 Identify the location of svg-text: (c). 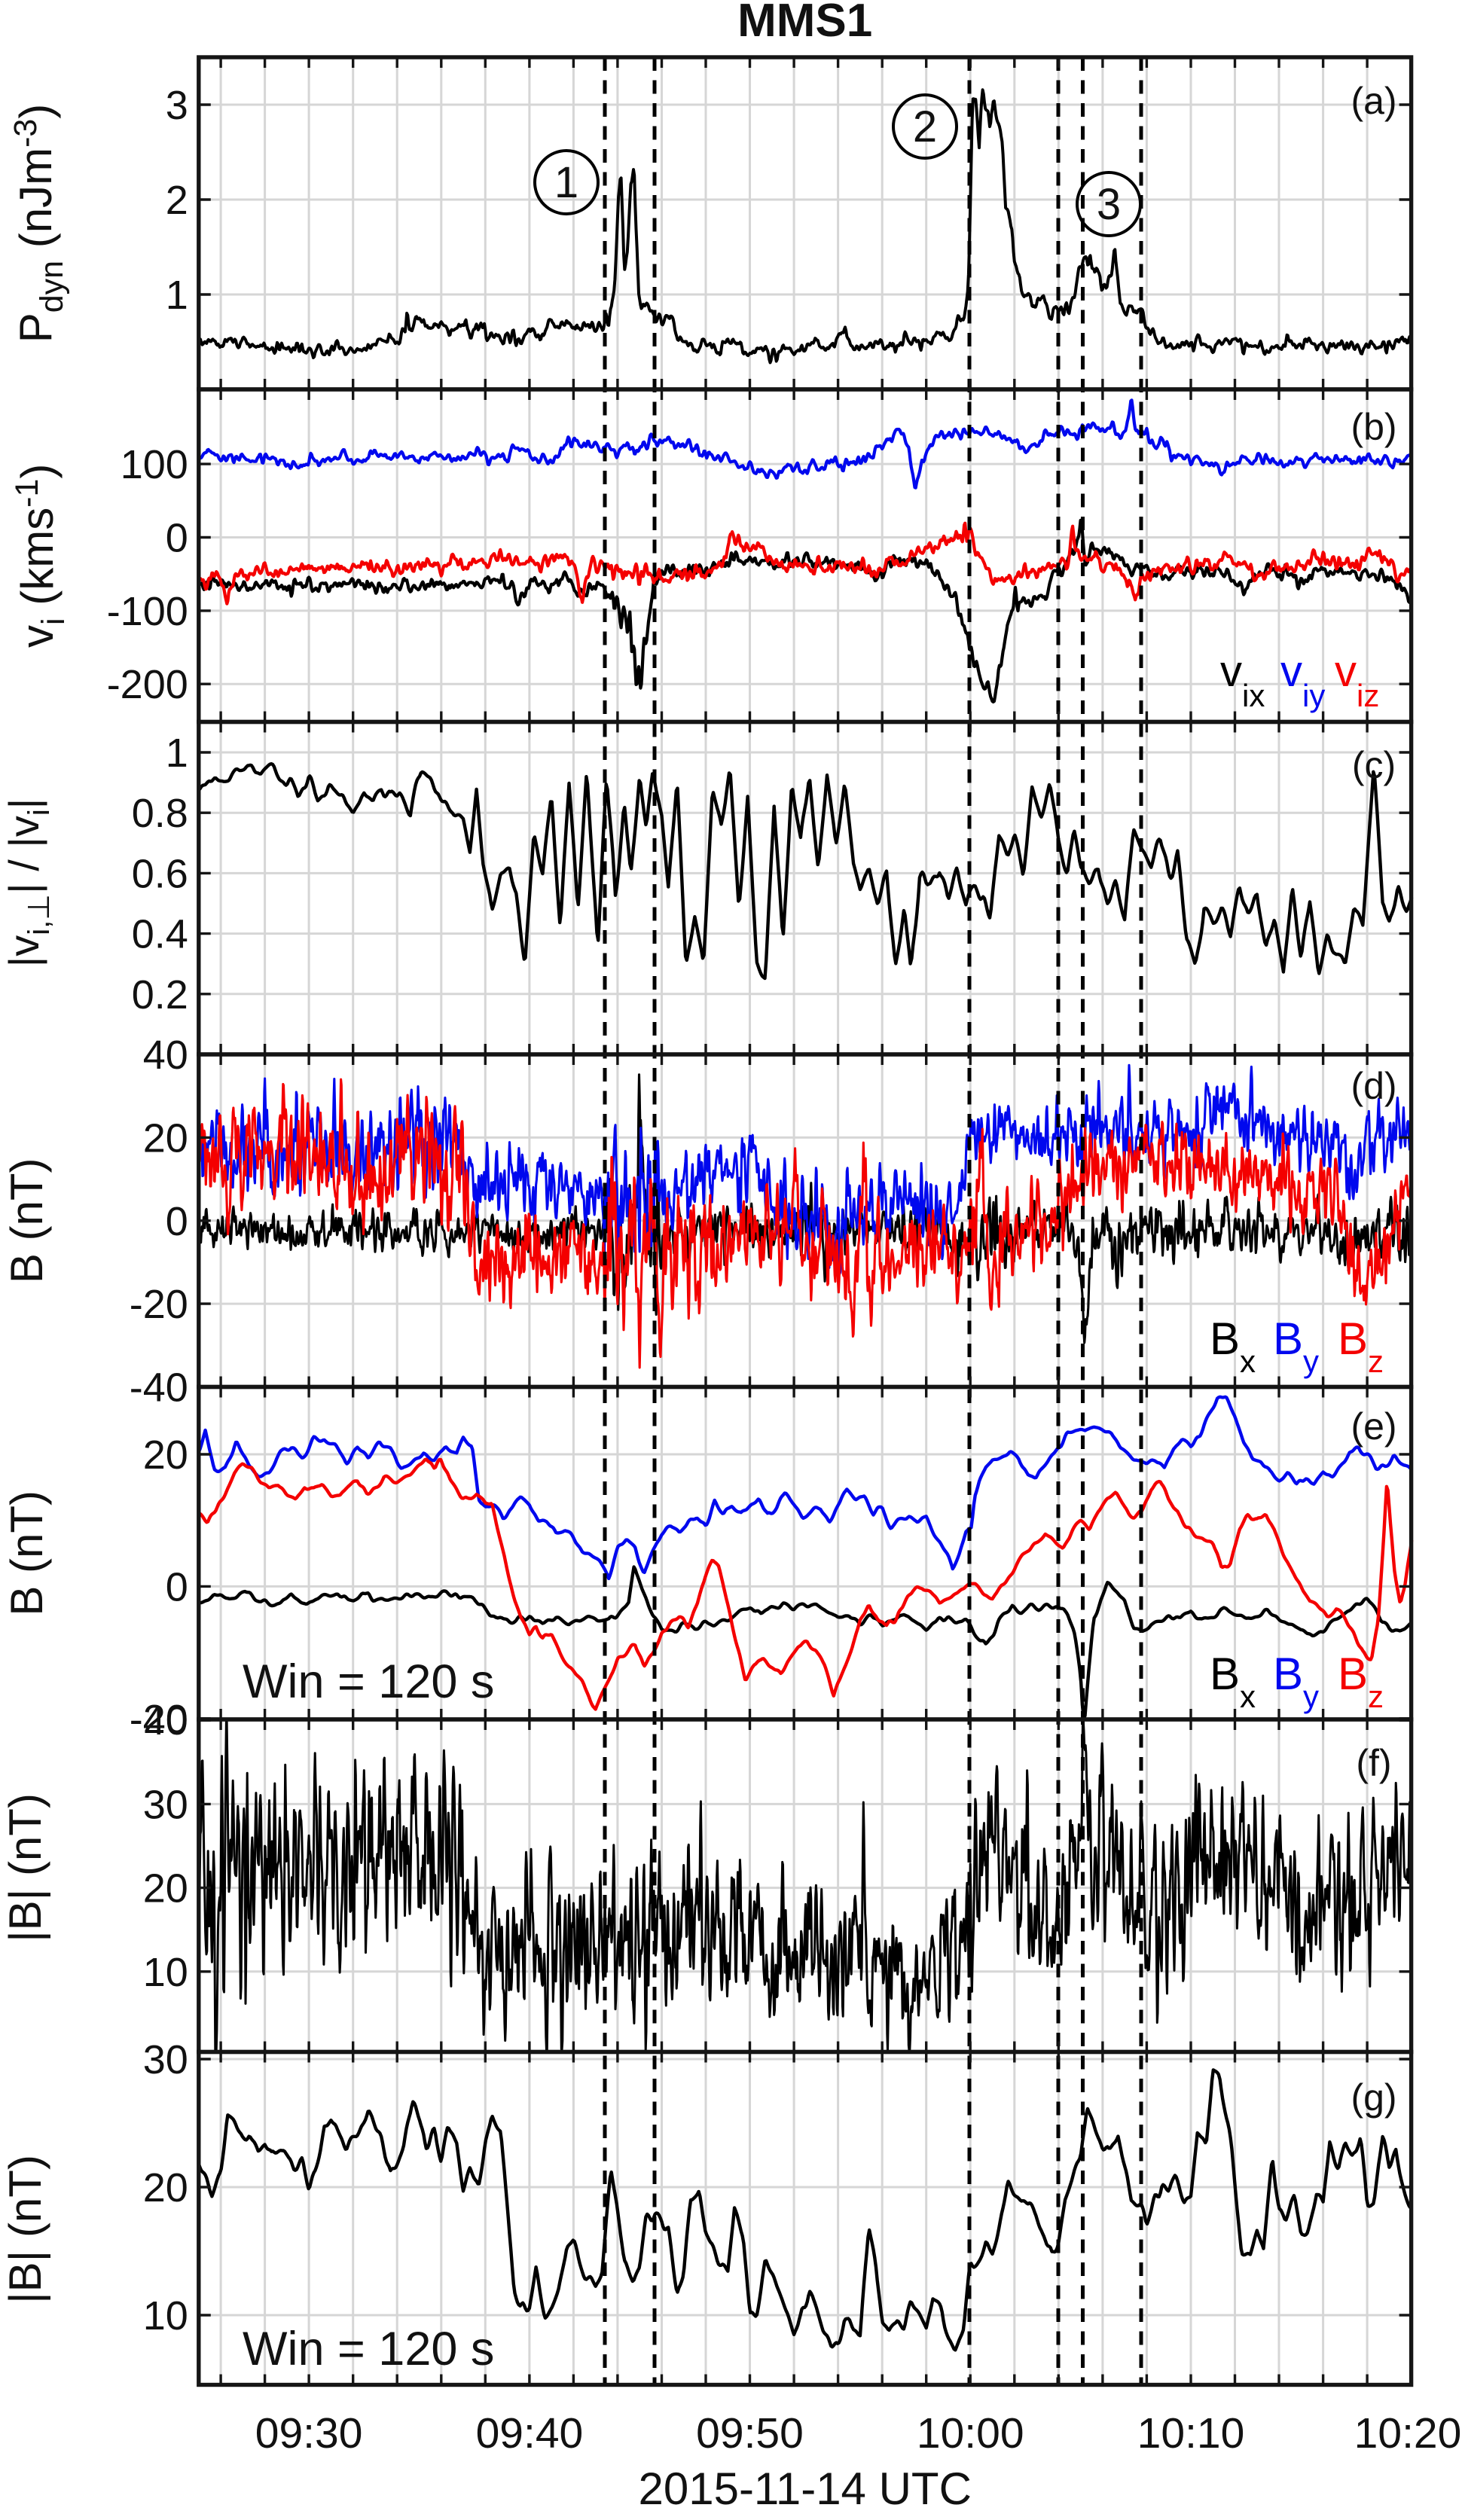
(1374, 765).